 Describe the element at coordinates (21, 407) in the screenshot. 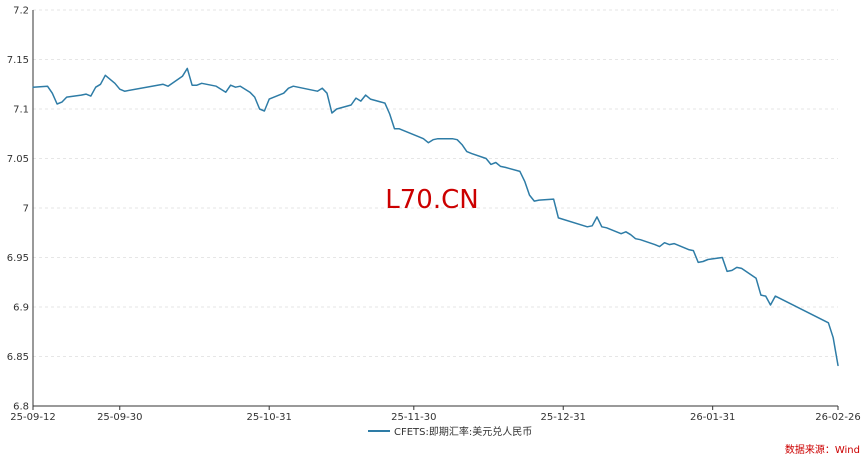

I see `y-tick-label: 6.8` at that location.